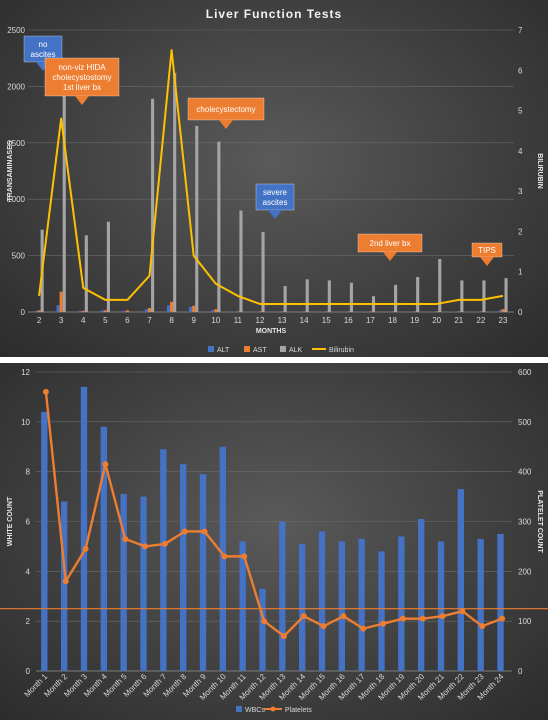 This screenshot has width=548, height=720. I want to click on annotation-callout: cholecystectomy, so click(226, 113).